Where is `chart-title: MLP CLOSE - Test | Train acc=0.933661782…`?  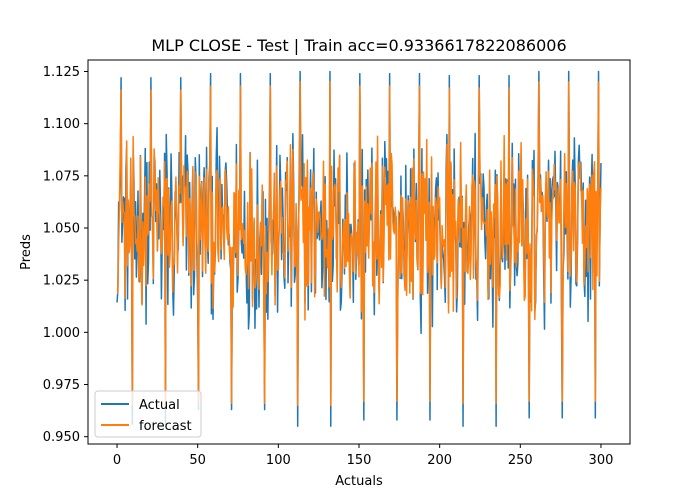
chart-title: MLP CLOSE - Test | Train acc=0.933661782… is located at coordinates (358, 45).